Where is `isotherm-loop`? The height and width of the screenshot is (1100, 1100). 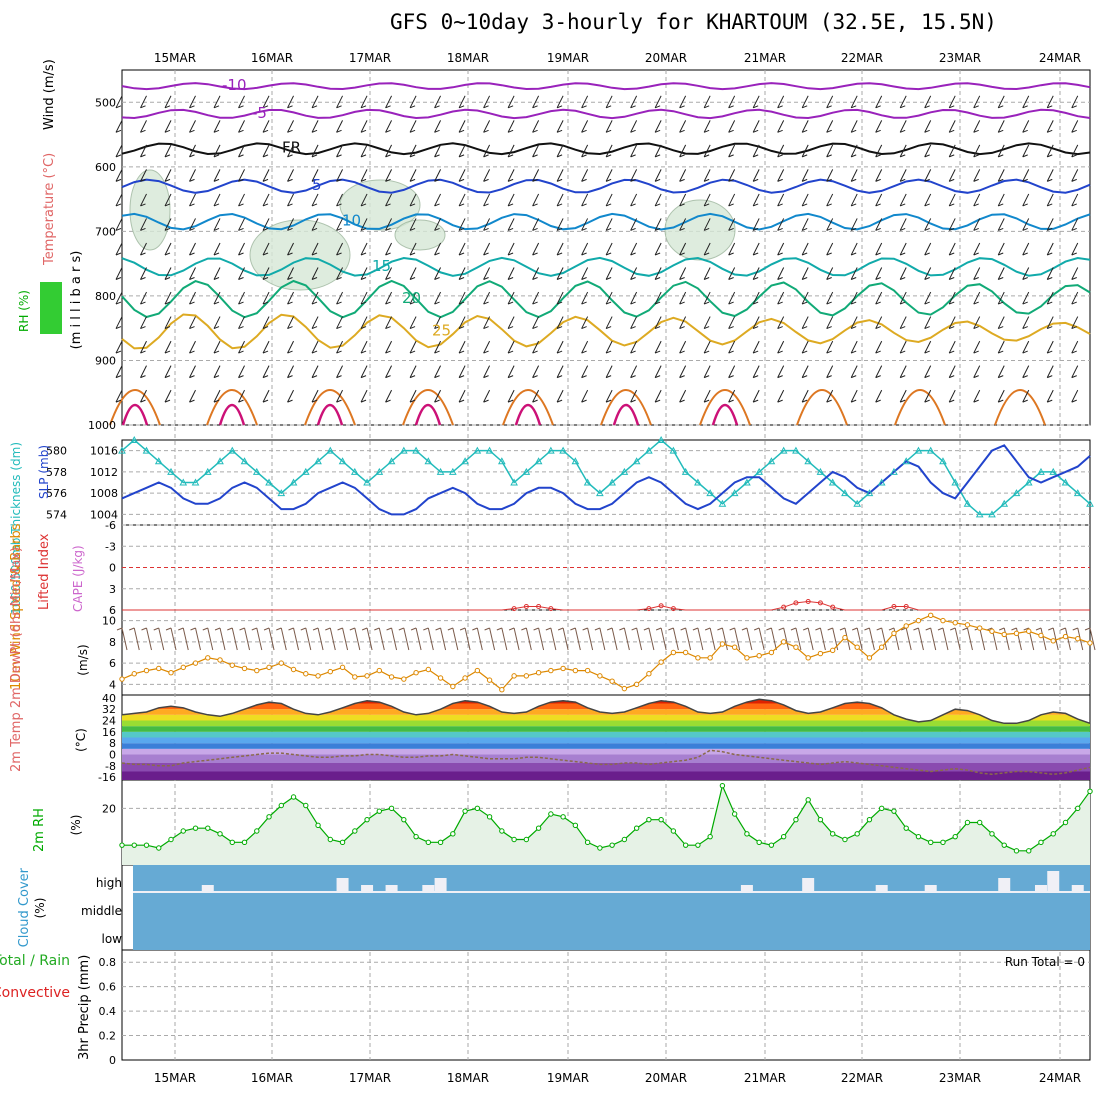 isotherm-loop is located at coordinates (428, 407).